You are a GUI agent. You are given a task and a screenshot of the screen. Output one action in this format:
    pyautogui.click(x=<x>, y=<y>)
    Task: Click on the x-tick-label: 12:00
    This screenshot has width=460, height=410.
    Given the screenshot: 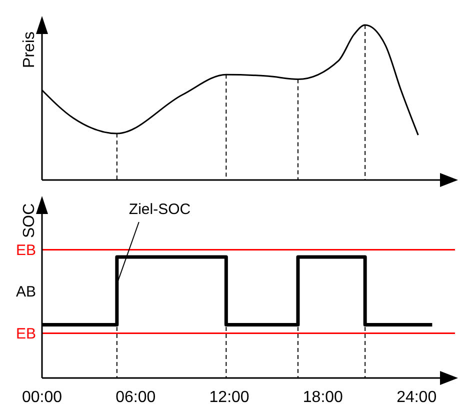 What is the action you would take?
    pyautogui.click(x=229, y=397)
    